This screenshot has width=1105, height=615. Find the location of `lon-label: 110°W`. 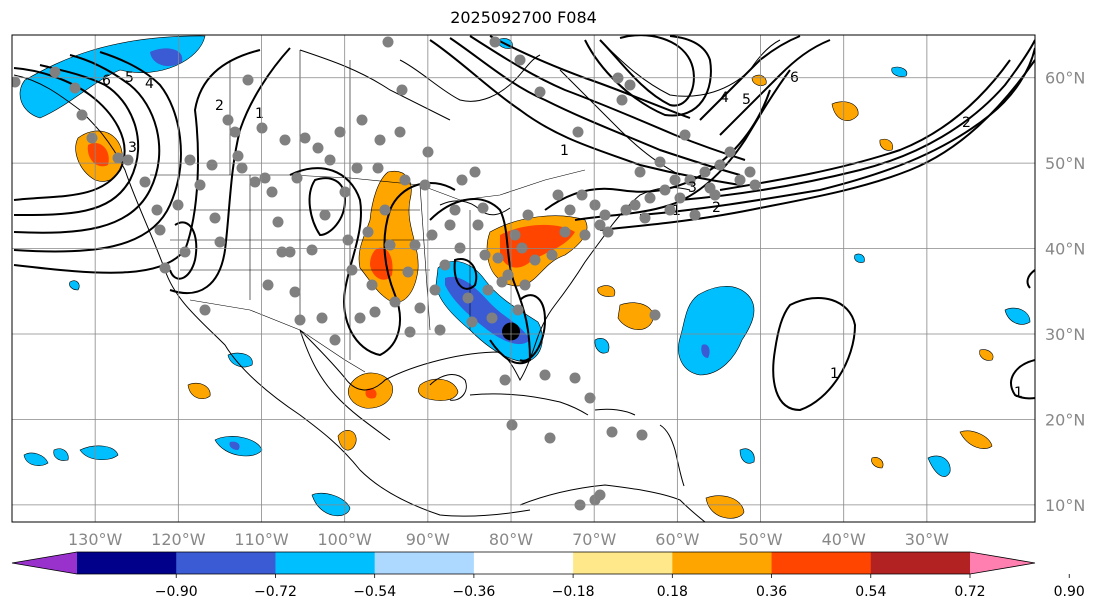

lon-label: 110°W is located at coordinates (261, 539).